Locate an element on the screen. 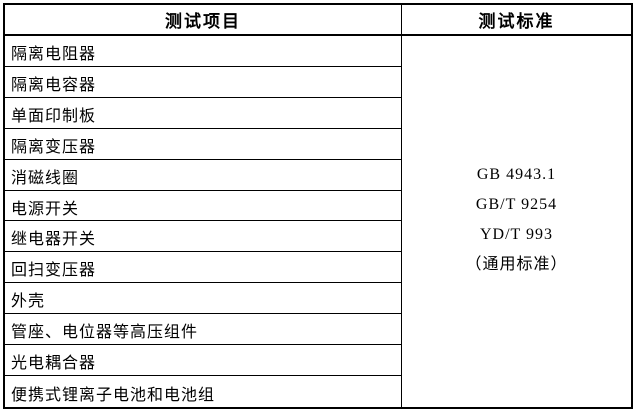 The height and width of the screenshot is (413, 636). test-item-cell: 单面印制板 is located at coordinates (203, 113).